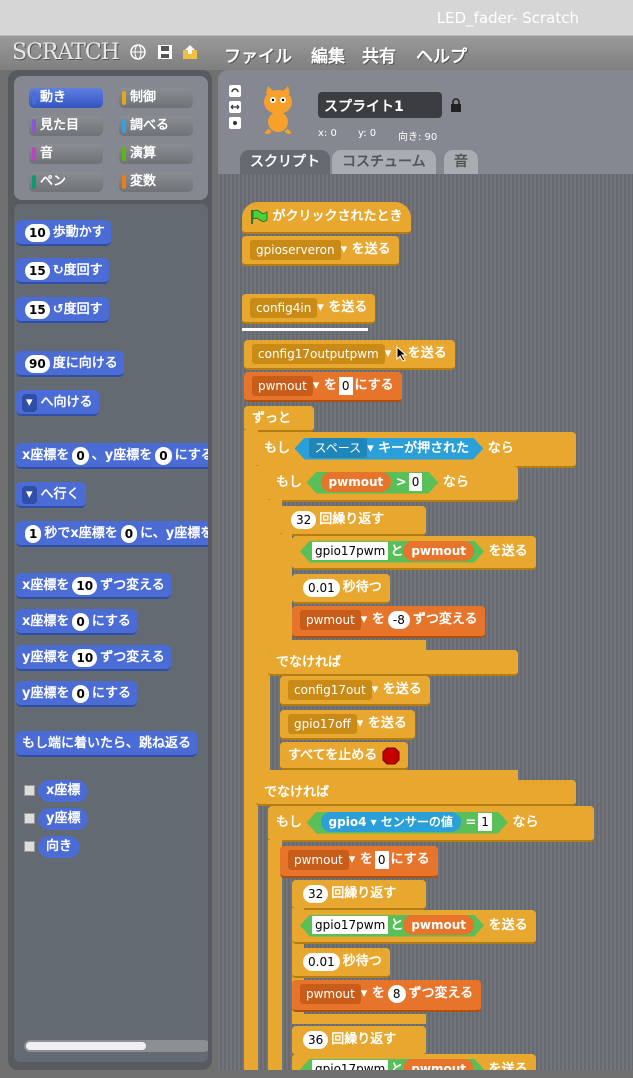  What do you see at coordinates (63, 791) in the screenshot?
I see `reporter-x-position: x座標` at bounding box center [63, 791].